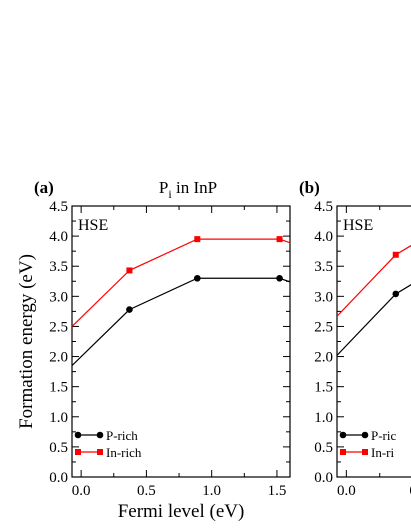 Image resolution: width=411 pixels, height=532 pixels. Describe the element at coordinates (122, 435) in the screenshot. I see `legend-label: P-rich` at that location.